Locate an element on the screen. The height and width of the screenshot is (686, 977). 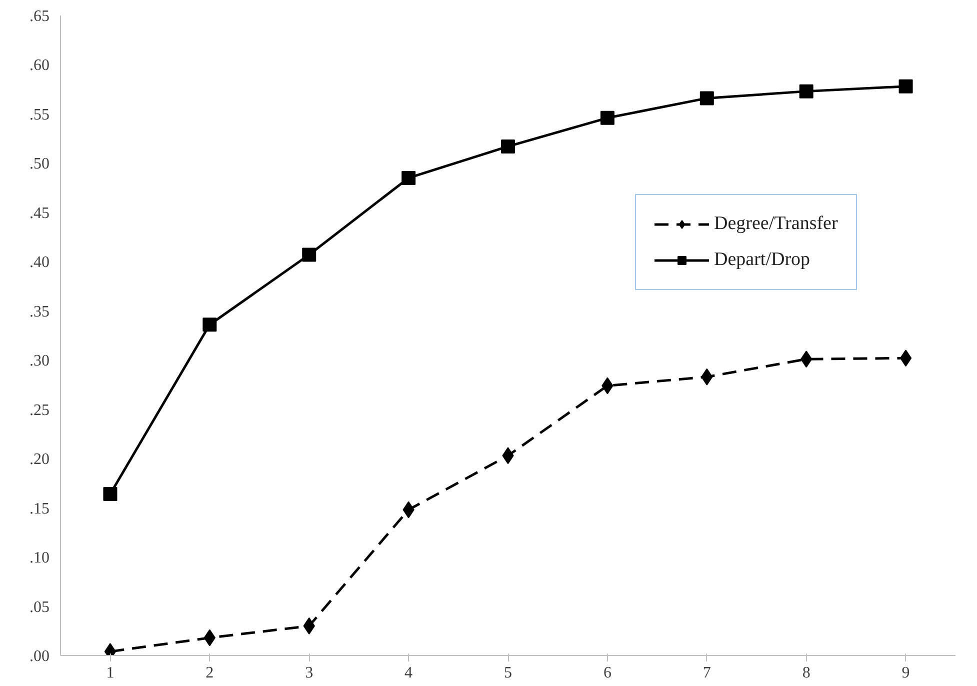
x-tick-label: 7 is located at coordinates (706, 673).